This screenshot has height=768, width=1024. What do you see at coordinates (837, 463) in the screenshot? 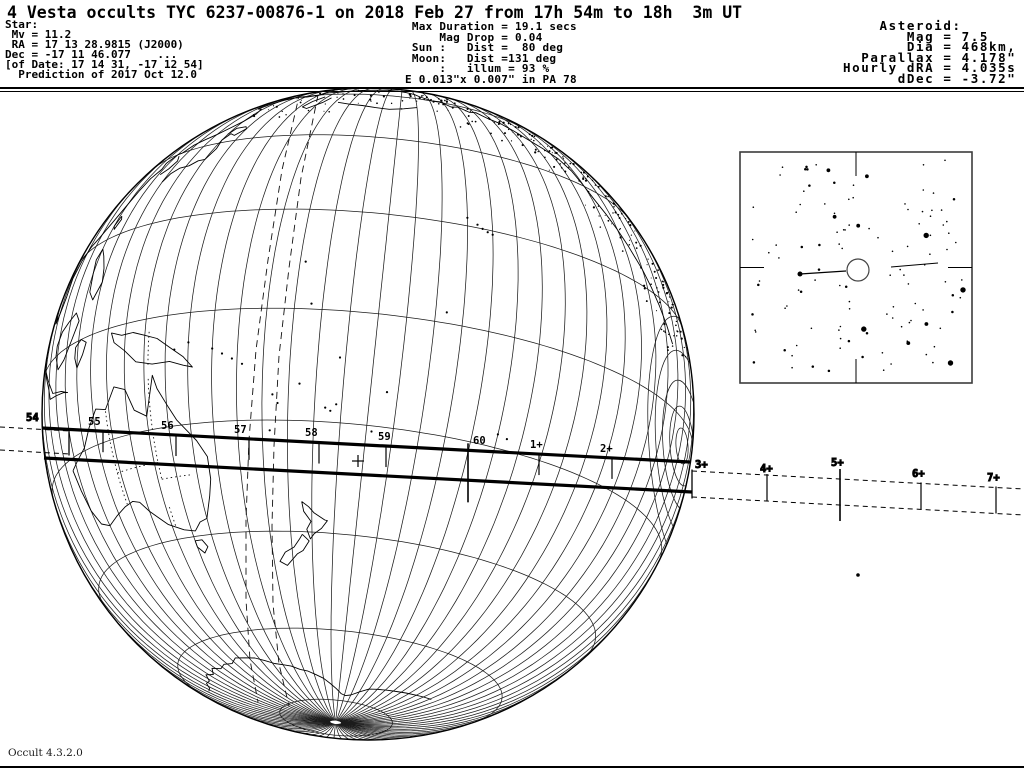
I see `minute-label: 5+` at bounding box center [837, 463].